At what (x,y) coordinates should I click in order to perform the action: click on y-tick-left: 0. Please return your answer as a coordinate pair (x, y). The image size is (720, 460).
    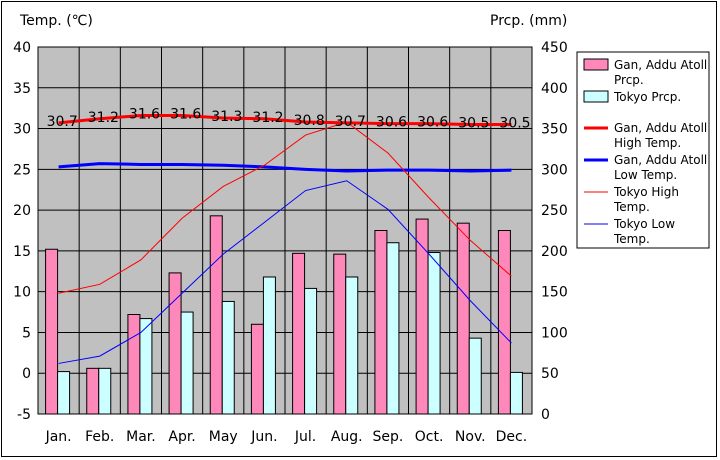
    Looking at the image, I should click on (26, 374).